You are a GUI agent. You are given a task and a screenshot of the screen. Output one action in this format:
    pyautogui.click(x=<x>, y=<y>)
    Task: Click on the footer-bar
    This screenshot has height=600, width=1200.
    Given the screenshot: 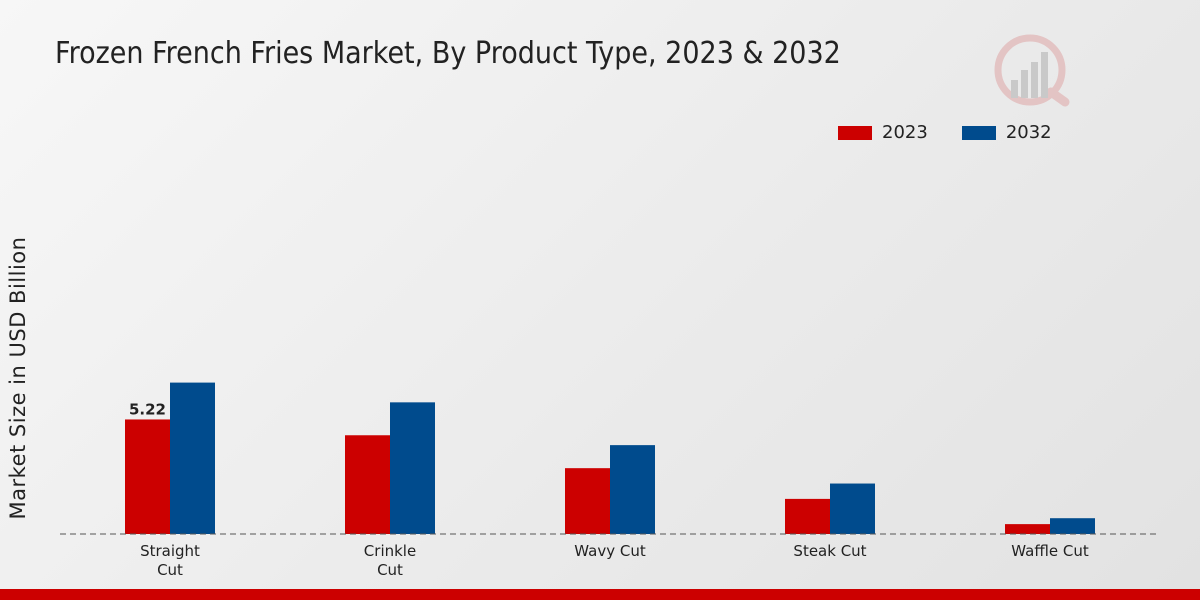 What is the action you would take?
    pyautogui.click(x=600, y=594)
    